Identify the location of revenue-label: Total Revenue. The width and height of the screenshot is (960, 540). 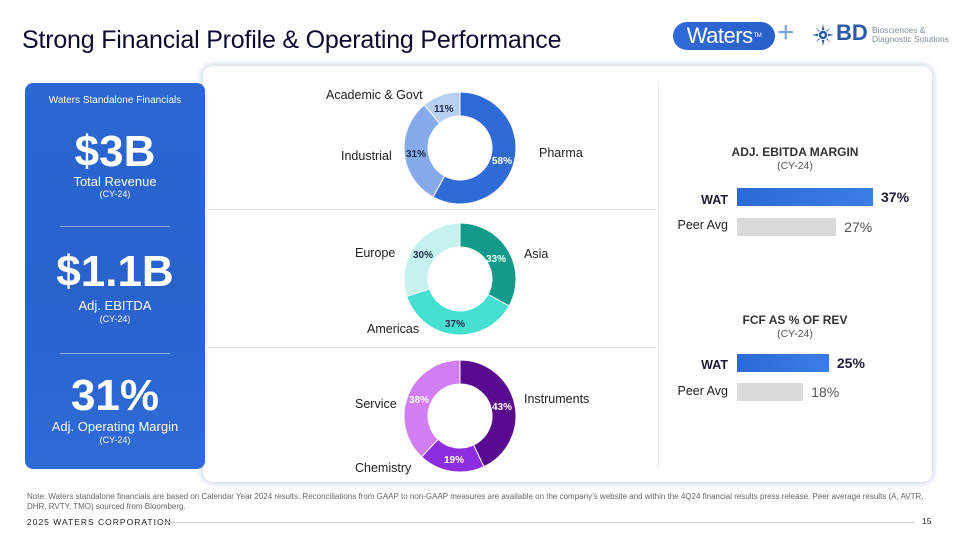
(115, 181).